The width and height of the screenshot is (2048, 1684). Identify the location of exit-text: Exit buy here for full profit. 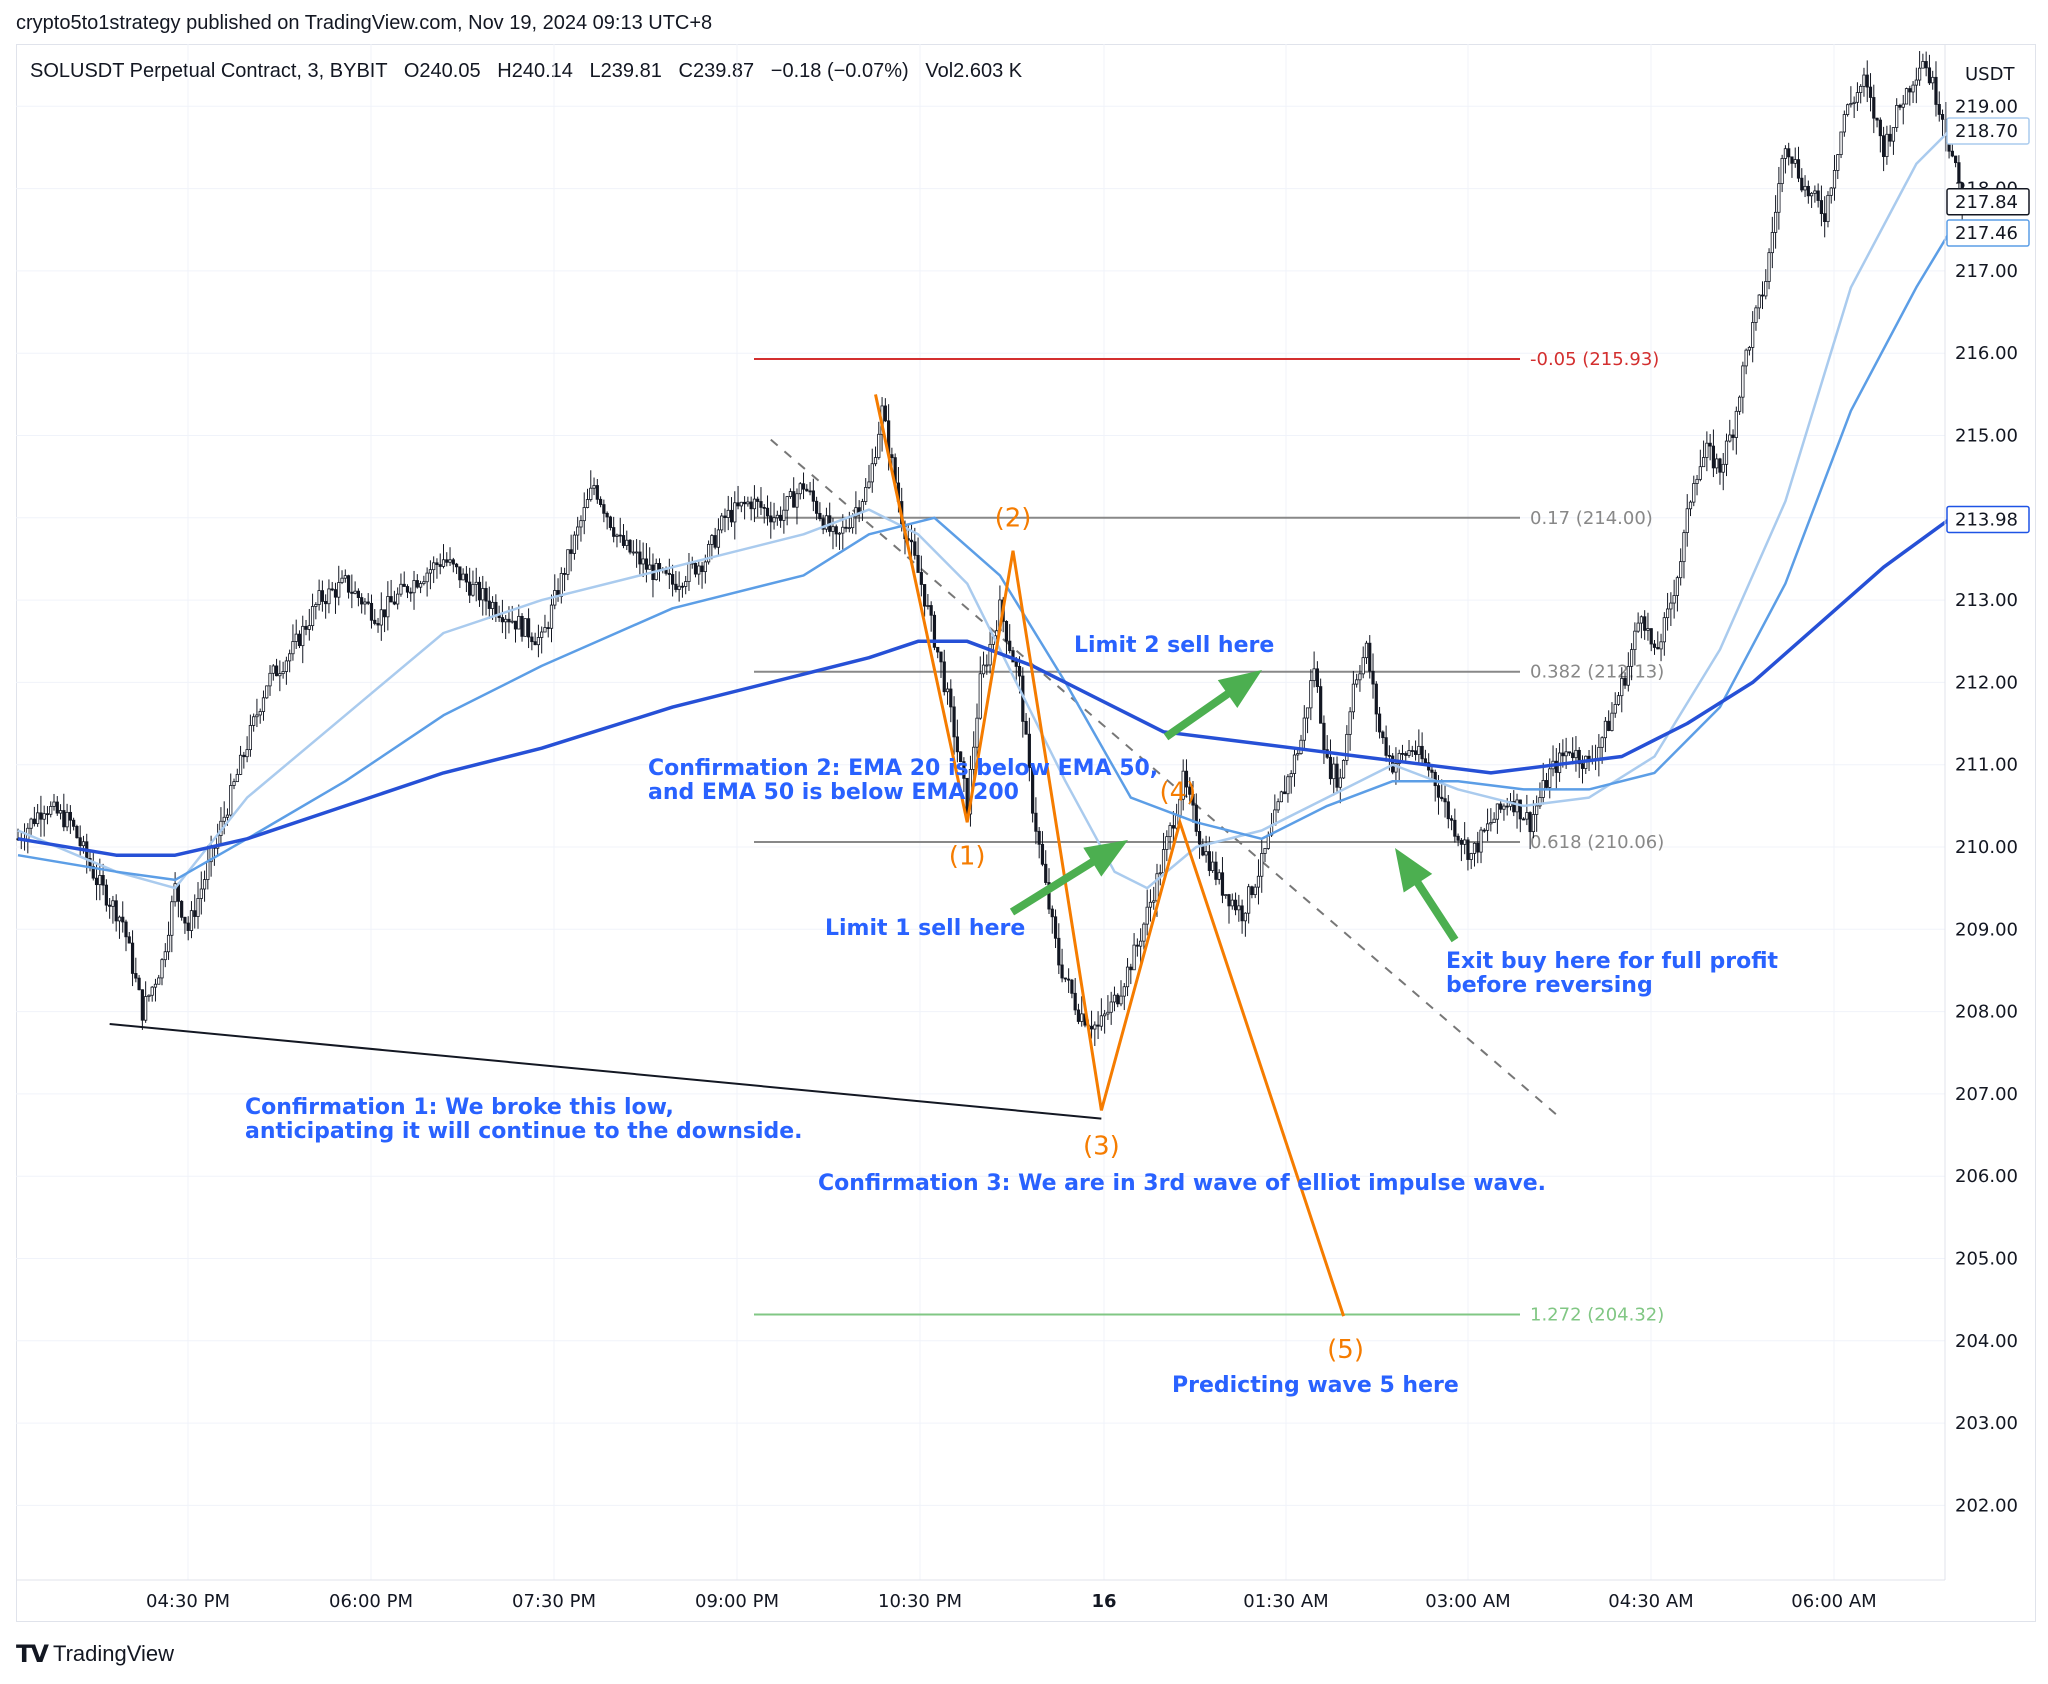
(1612, 961).